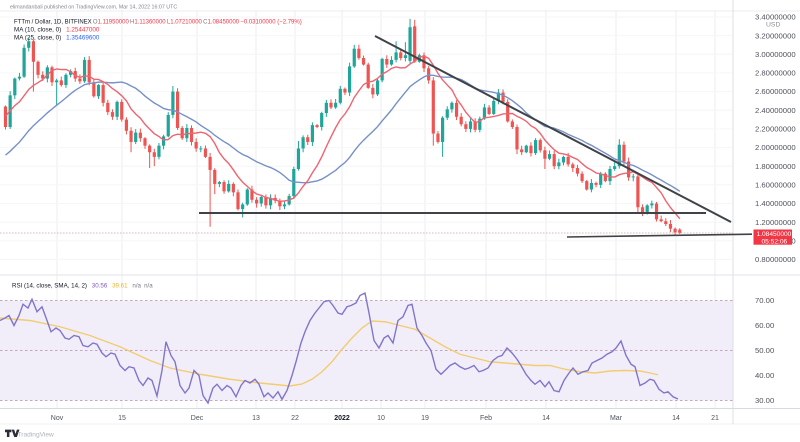 This screenshot has width=800, height=442. I want to click on svg-text: 2.40000000, so click(775, 110).